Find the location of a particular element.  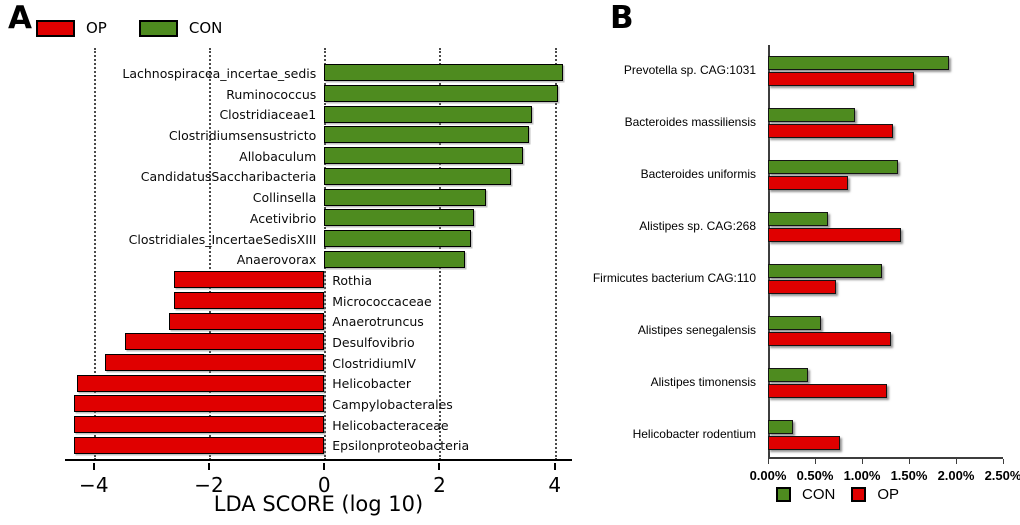

bar-label: Desulfovibrio is located at coordinates (373, 342).